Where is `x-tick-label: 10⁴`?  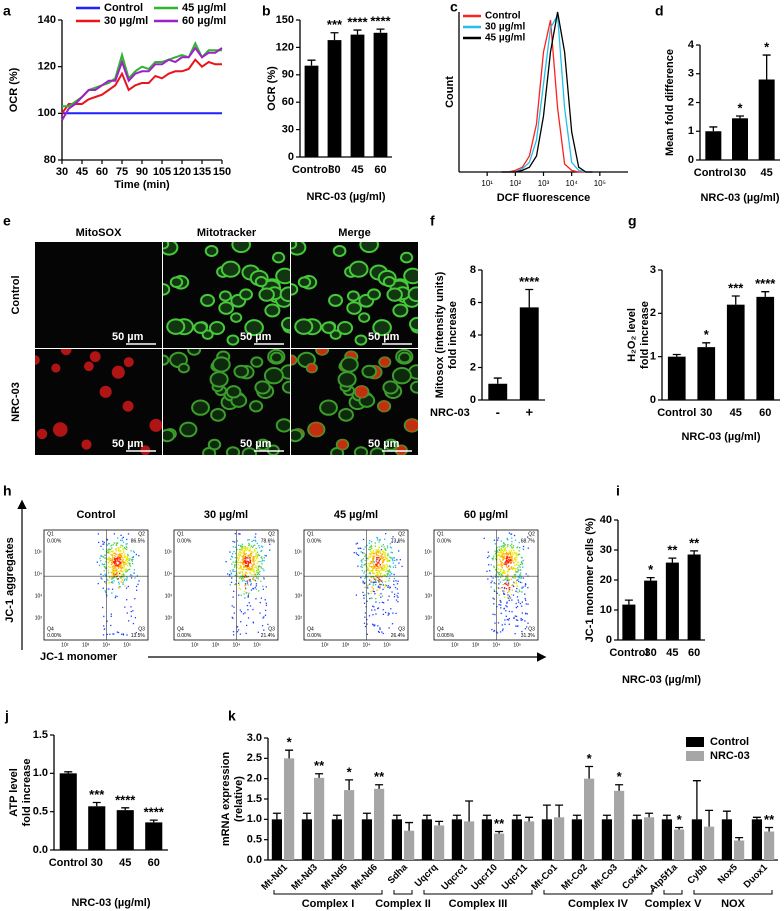
x-tick-label: 10⁴ is located at coordinates (237, 645).